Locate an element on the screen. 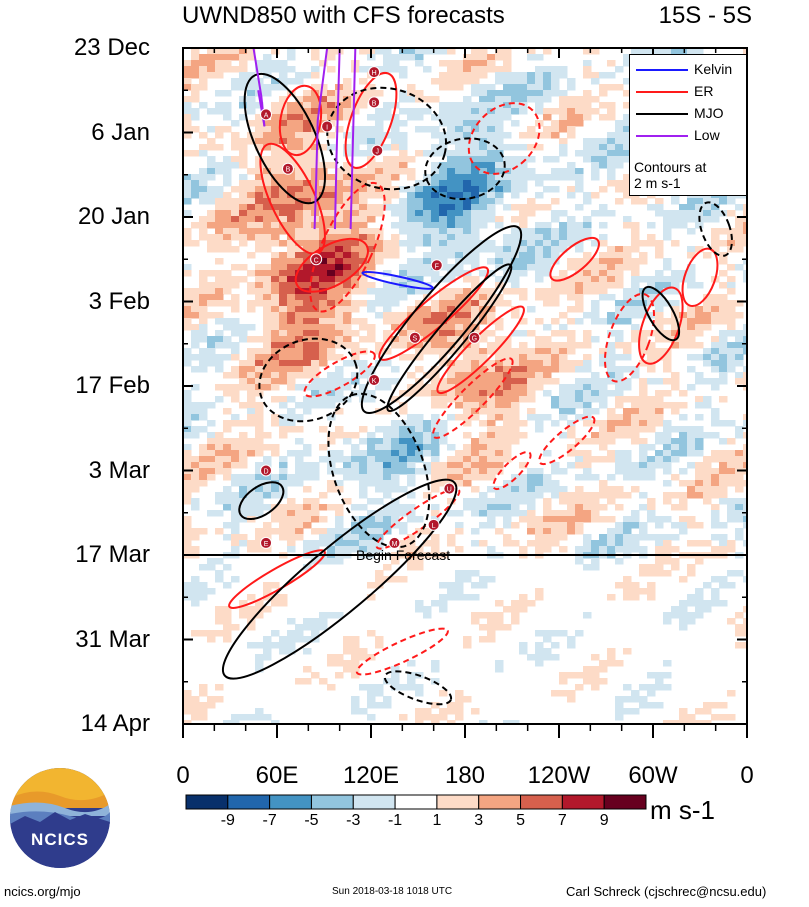 Image resolution: width=809 pixels, height=907 pixels. ncics-logo: NCICS is located at coordinates (60, 818).